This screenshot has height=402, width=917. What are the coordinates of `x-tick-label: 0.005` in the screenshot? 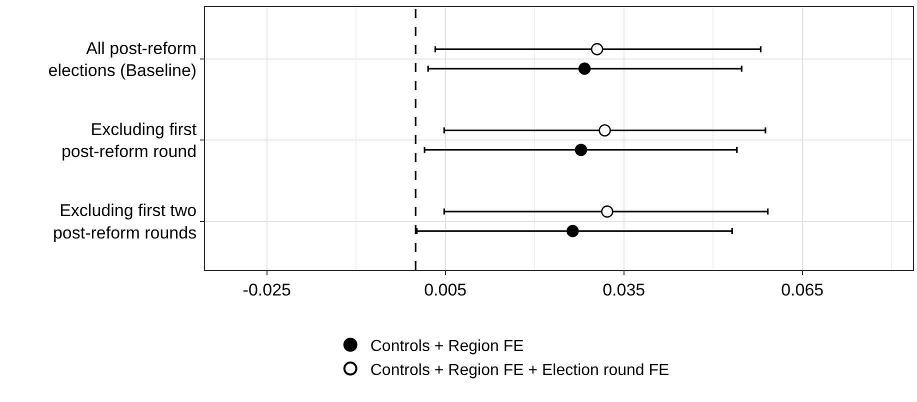 It's located at (445, 290).